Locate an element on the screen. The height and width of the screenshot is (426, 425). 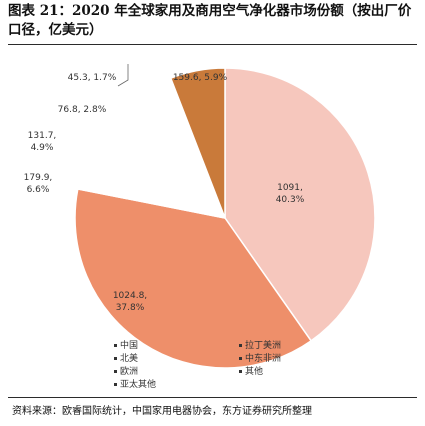
legend-label-0: 中国 is located at coordinates (129, 345).